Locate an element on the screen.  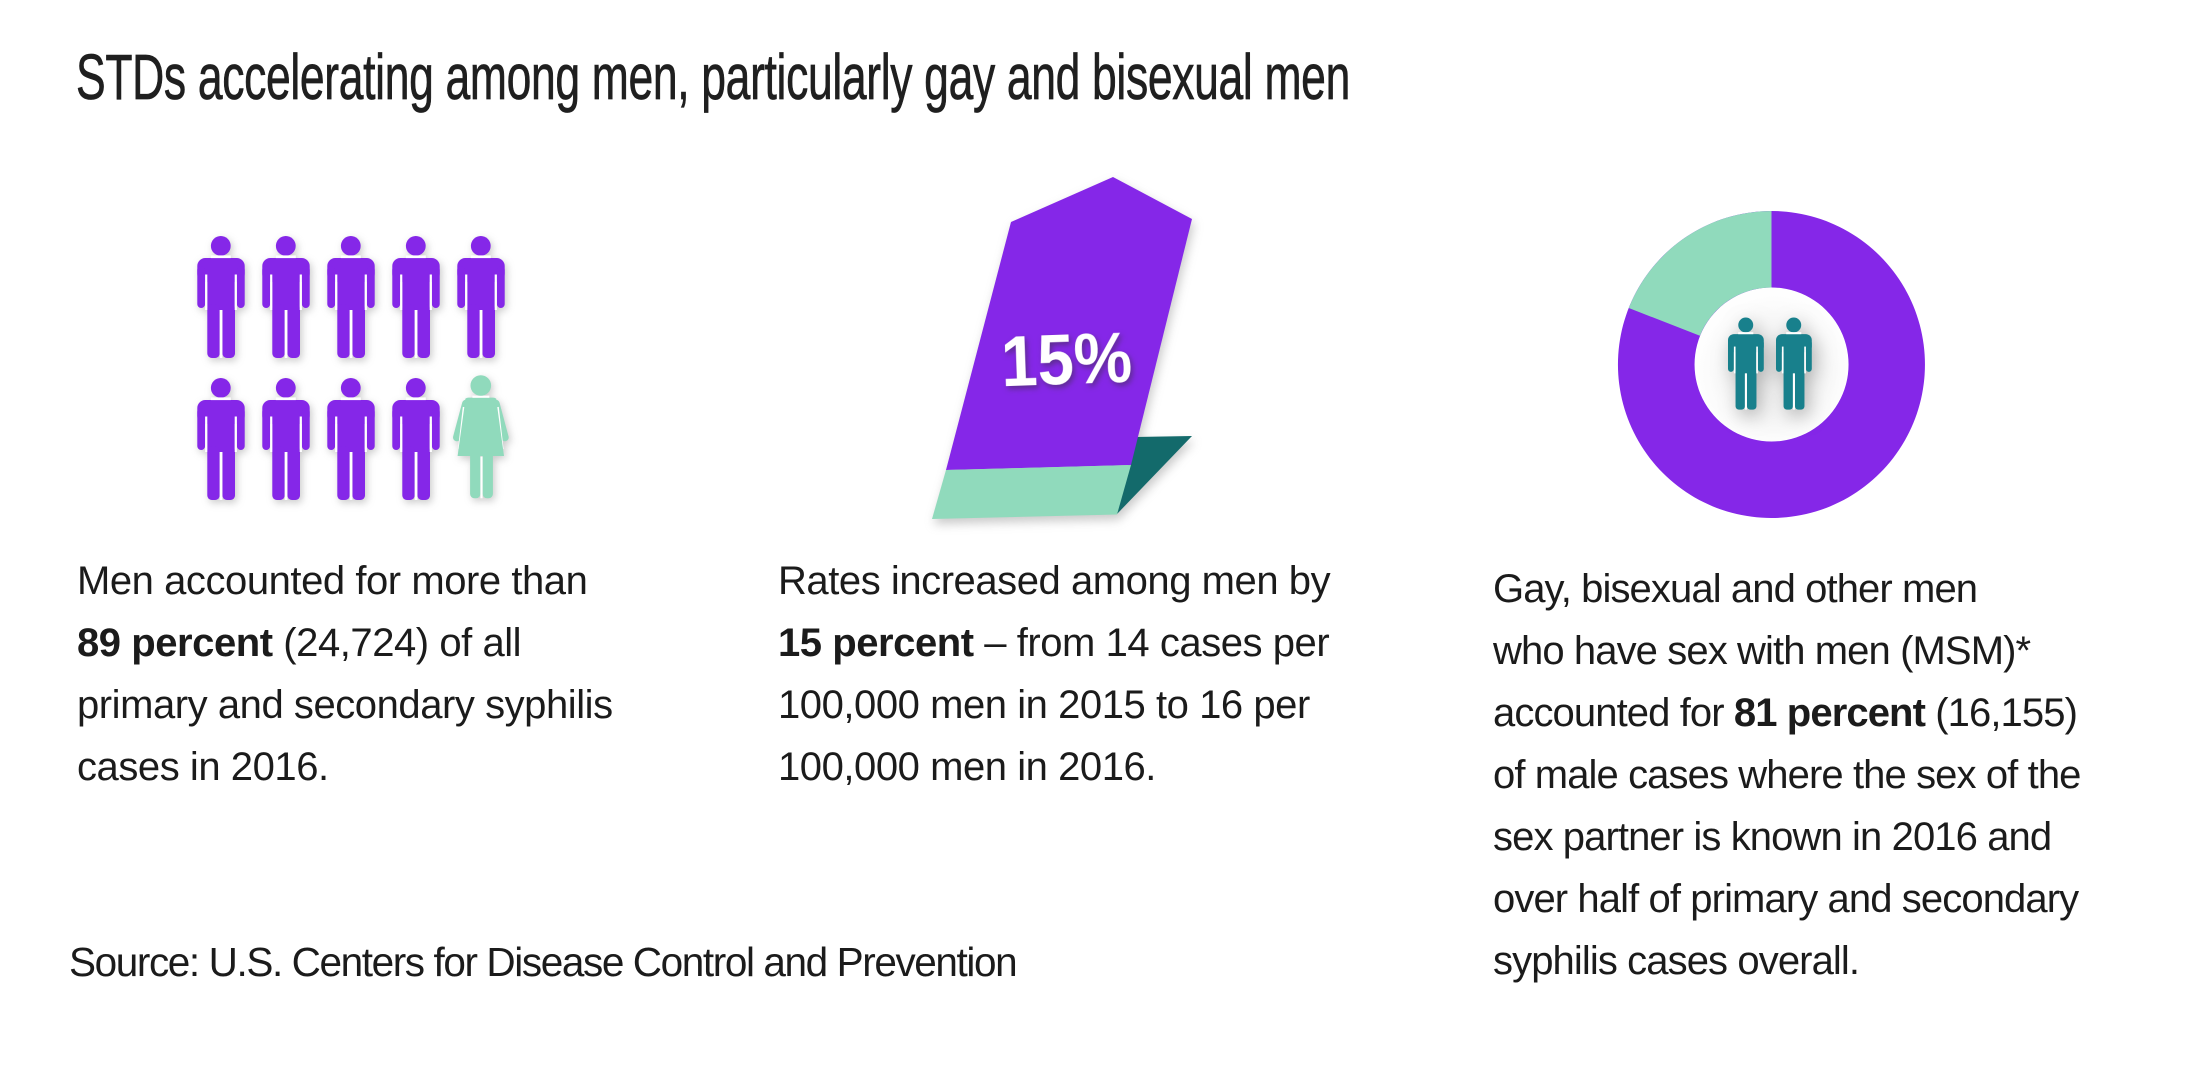
svg-text: 15% is located at coordinates (1067, 361).